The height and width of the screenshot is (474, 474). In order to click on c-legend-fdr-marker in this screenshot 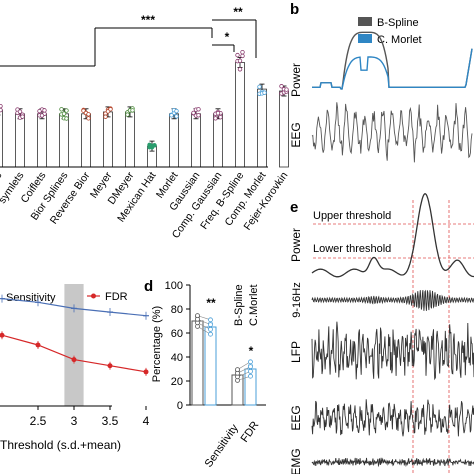, I will do `click(93, 296)`.